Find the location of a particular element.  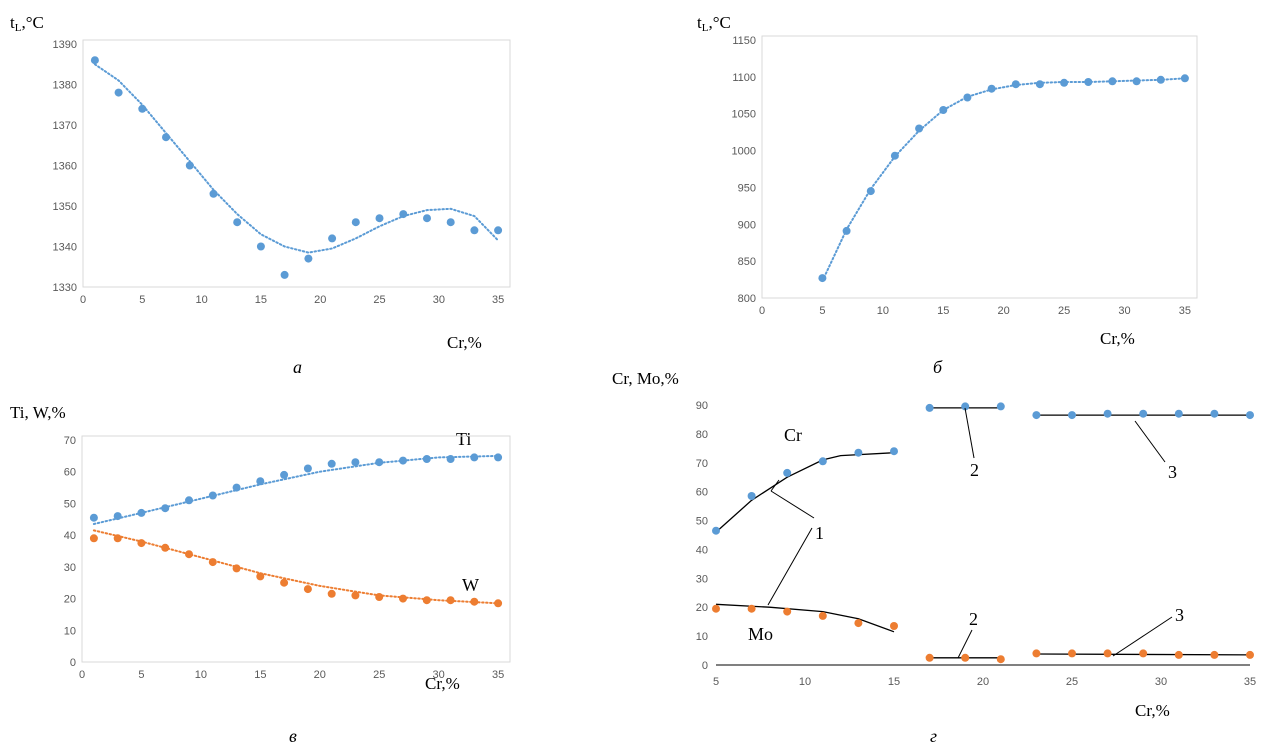

x-axis-label-b: Cr,% is located at coordinates (1117, 338).